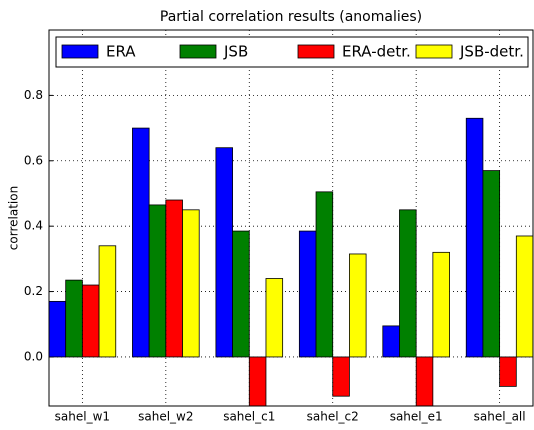  I want to click on y-tick-label: 0.8, so click(33, 95).